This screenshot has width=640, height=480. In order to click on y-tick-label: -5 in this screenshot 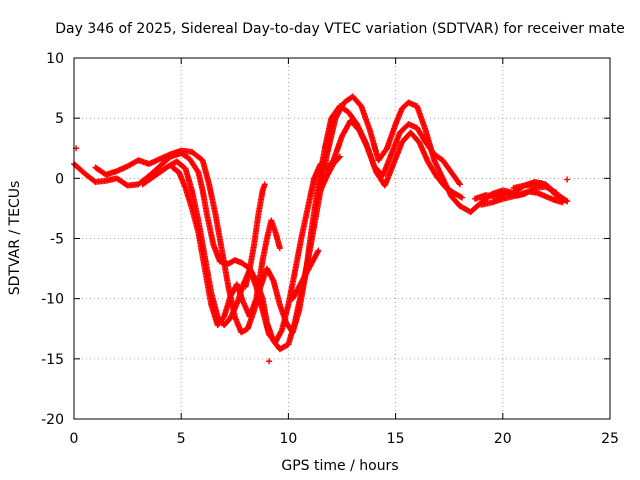, I will do `click(57, 240)`.